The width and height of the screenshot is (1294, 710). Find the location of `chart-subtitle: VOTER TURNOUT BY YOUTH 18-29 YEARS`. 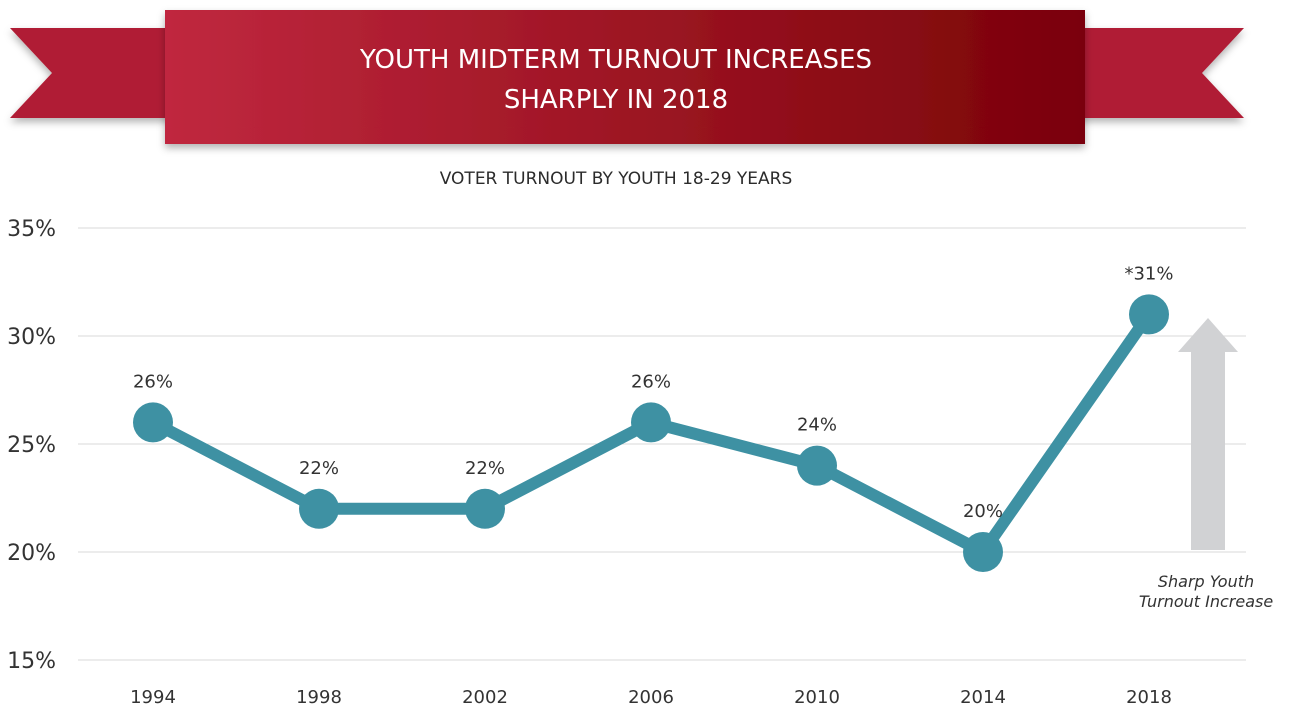

chart-subtitle: VOTER TURNOUT BY YOUTH 18-29 YEARS is located at coordinates (616, 179).